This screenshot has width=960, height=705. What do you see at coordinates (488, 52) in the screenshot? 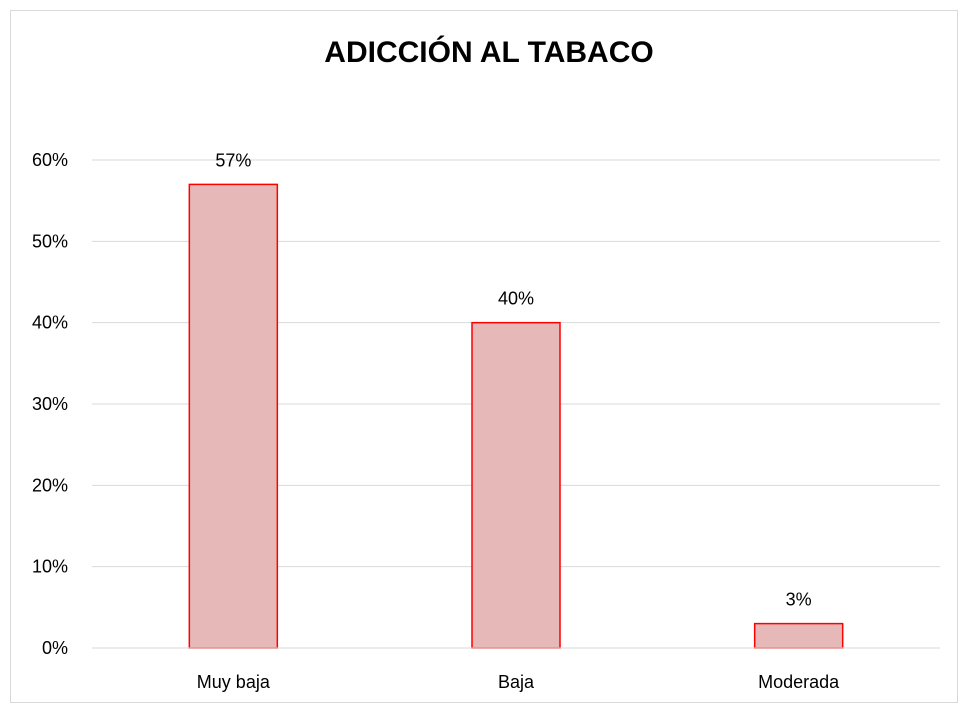
I see `chart-title: ADICCIÓN AL TABACO` at bounding box center [488, 52].